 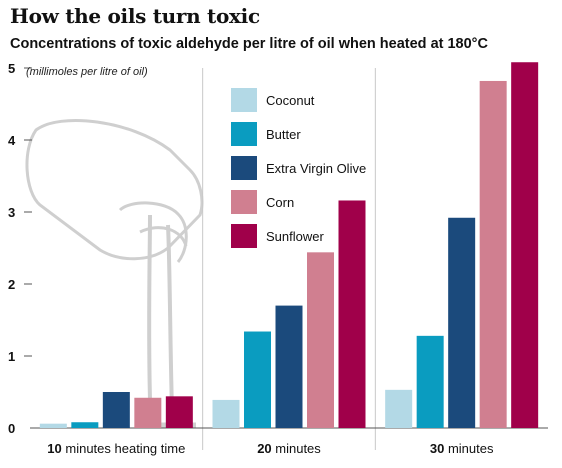 What do you see at coordinates (295, 236) in the screenshot?
I see `legend-label-sunflower: Sunflower` at bounding box center [295, 236].